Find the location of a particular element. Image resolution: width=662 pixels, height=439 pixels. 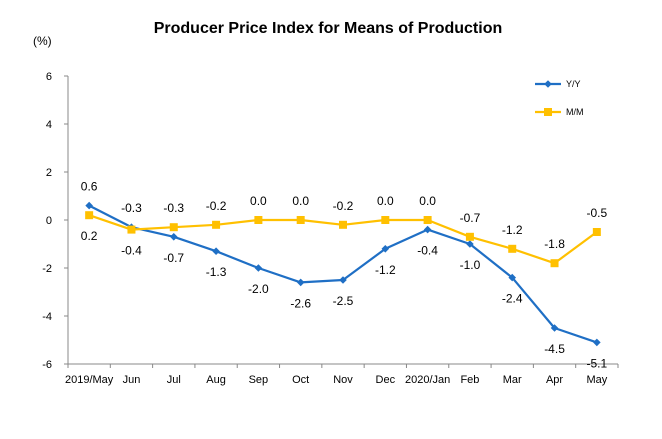

x-tick-label: Feb is located at coordinates (469, 380).